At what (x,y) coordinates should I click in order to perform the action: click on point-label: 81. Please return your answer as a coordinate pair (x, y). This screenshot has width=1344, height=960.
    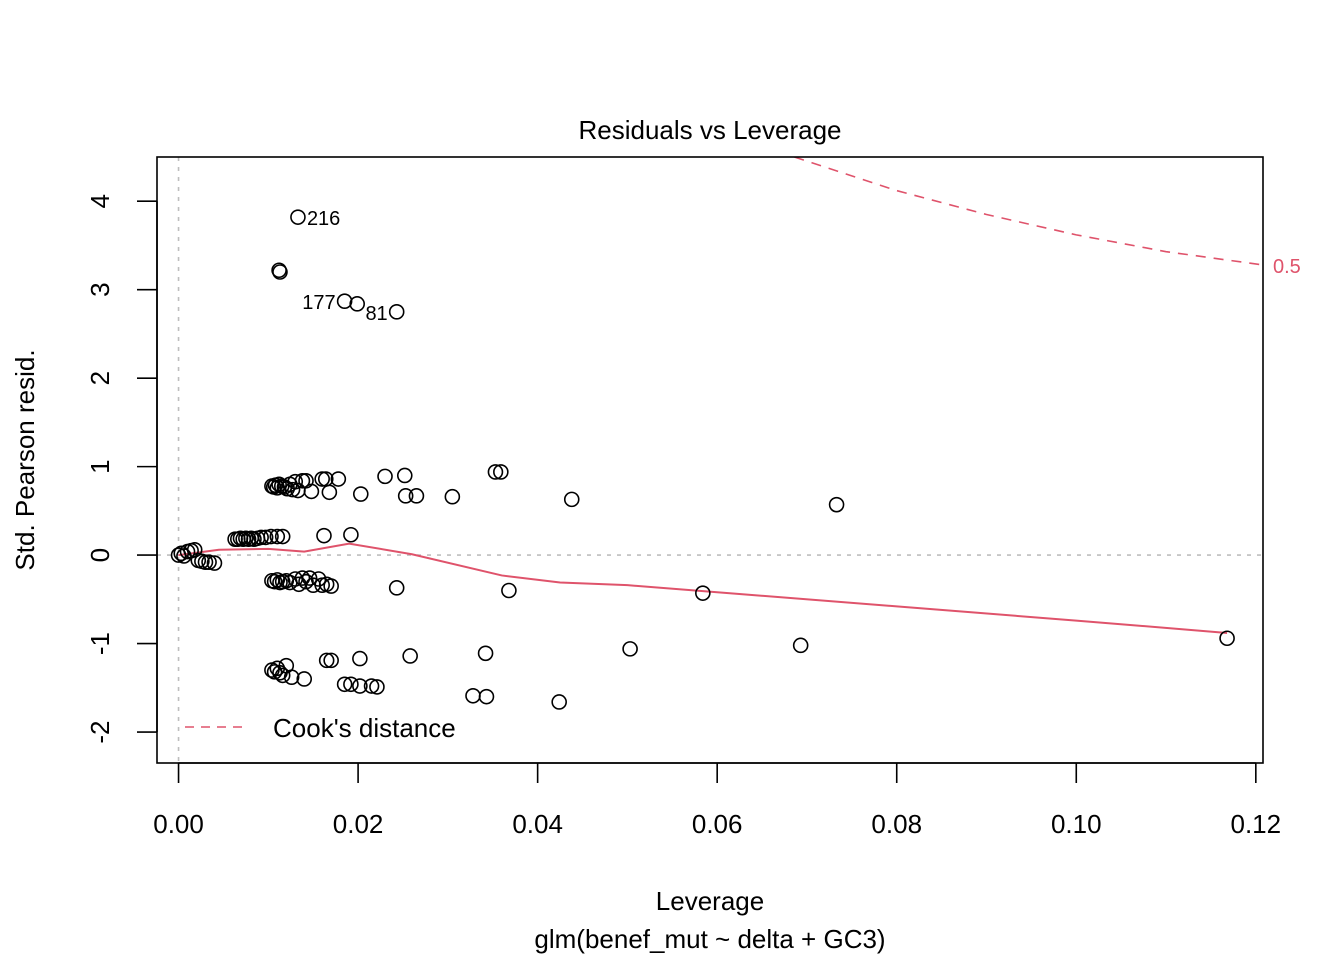
    Looking at the image, I should click on (376, 314).